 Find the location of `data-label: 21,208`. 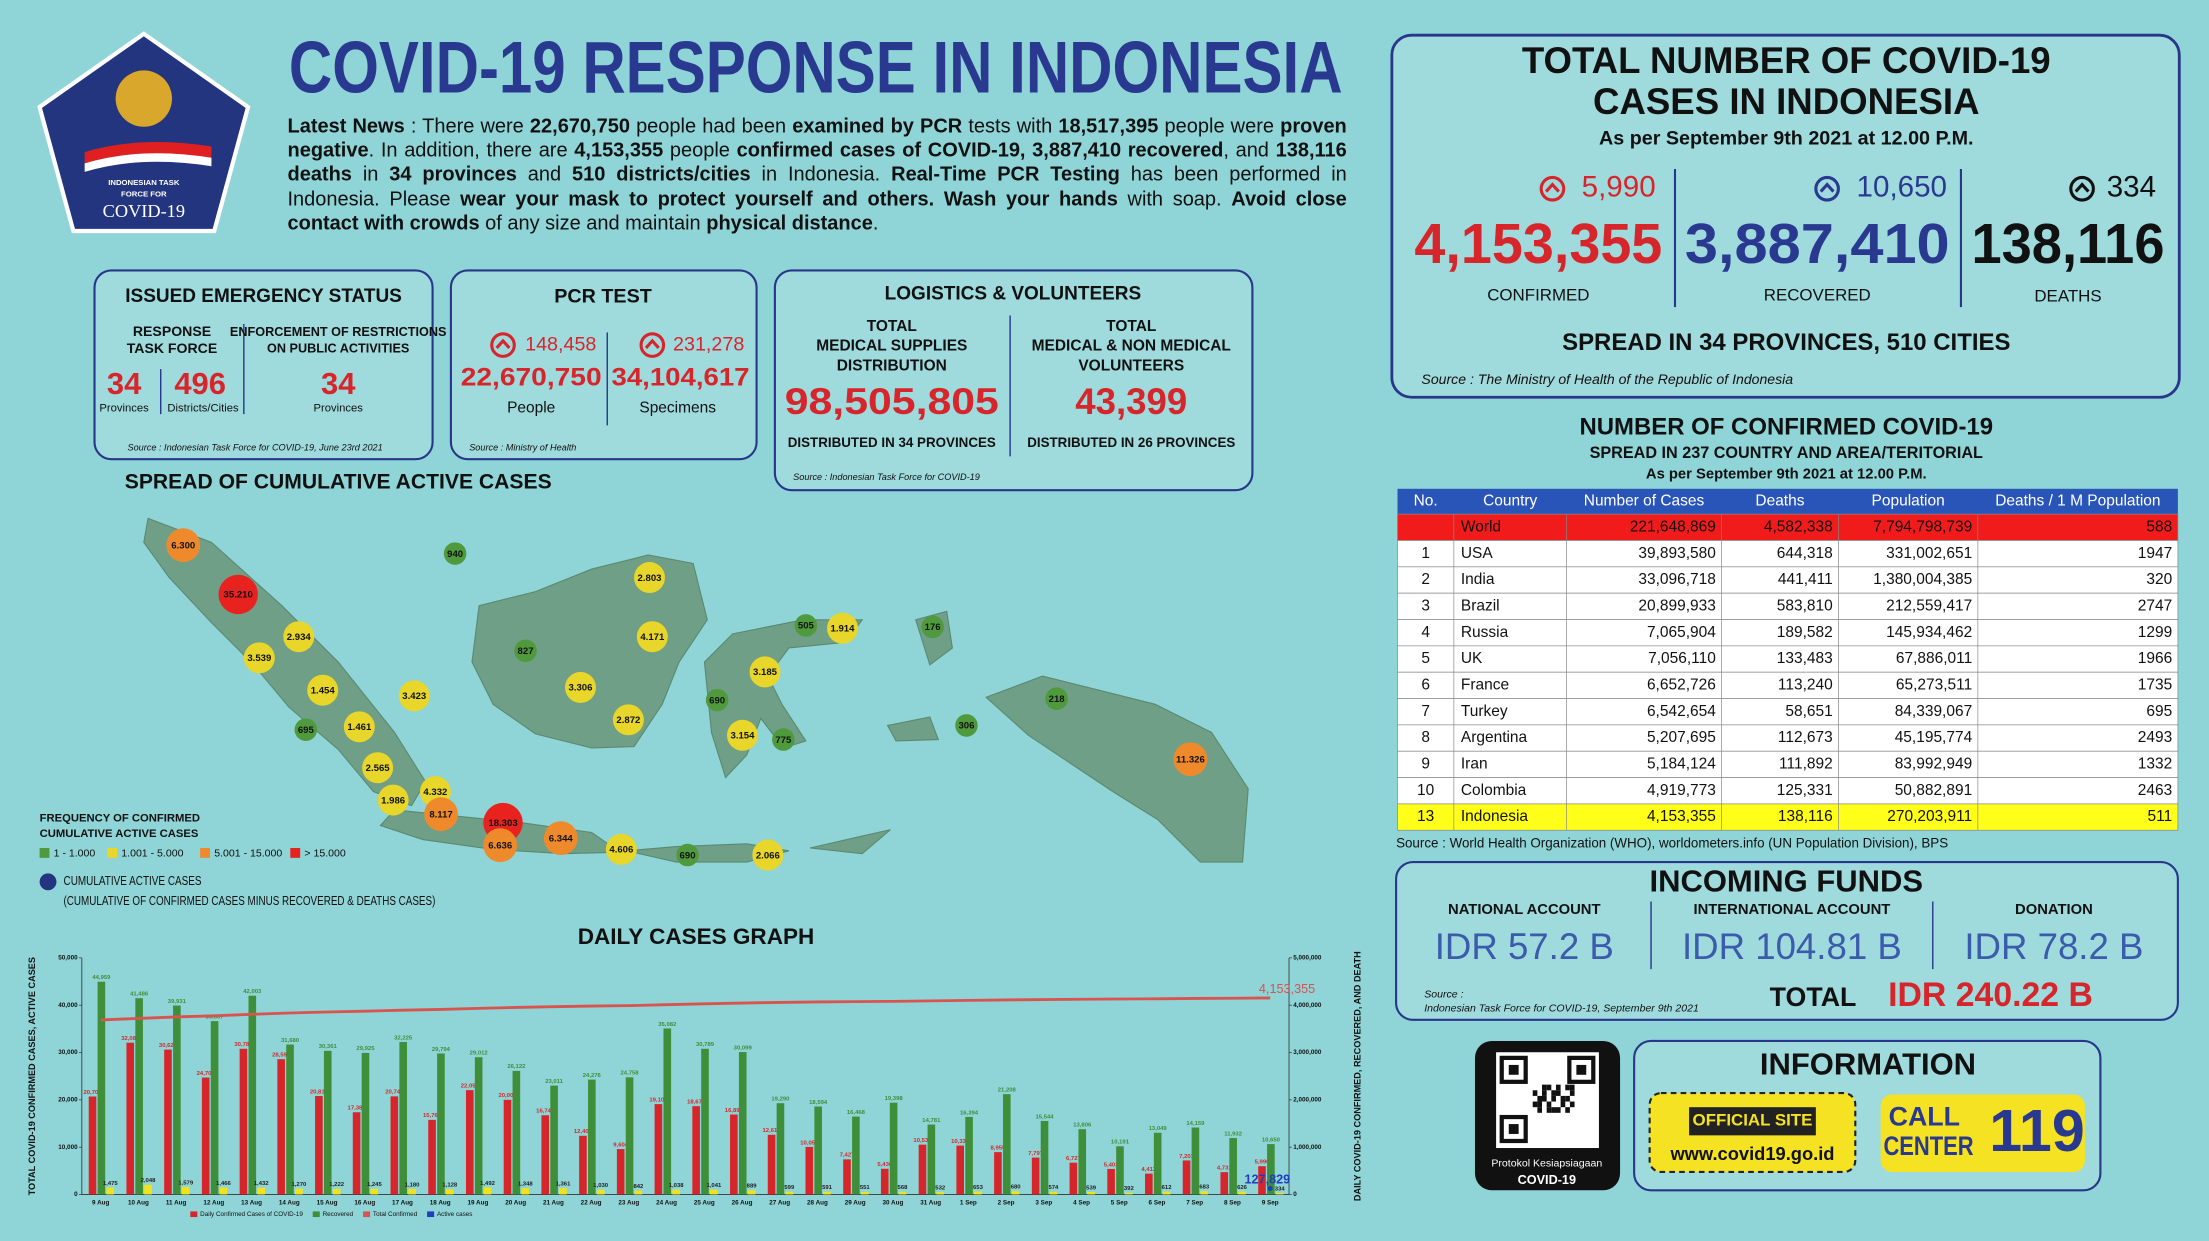

data-label: 21,208 is located at coordinates (1007, 1090).